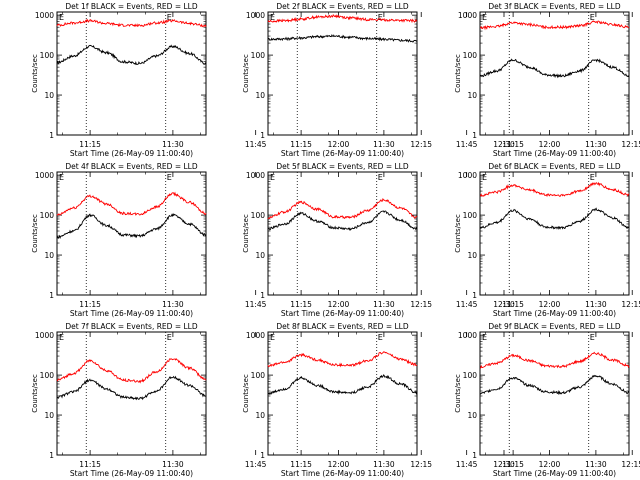 Image resolution: width=640 pixels, height=480 pixels. Describe the element at coordinates (131, 326) in the screenshot. I see `chart-title: Det 7f BLACK = Events, RED = LLD` at that location.